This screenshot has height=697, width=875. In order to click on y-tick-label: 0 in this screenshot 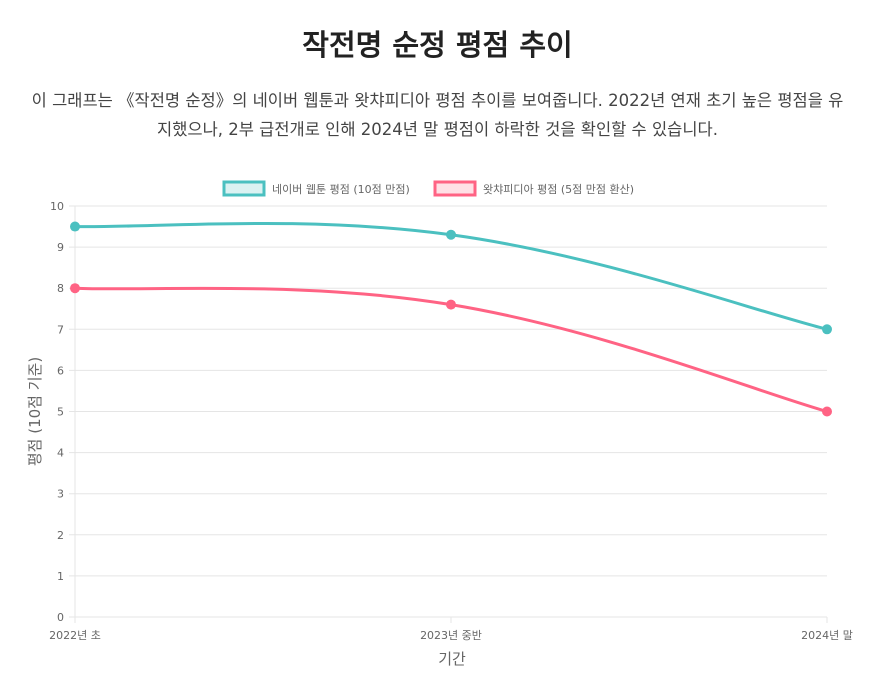, I will do `click(60, 617)`.